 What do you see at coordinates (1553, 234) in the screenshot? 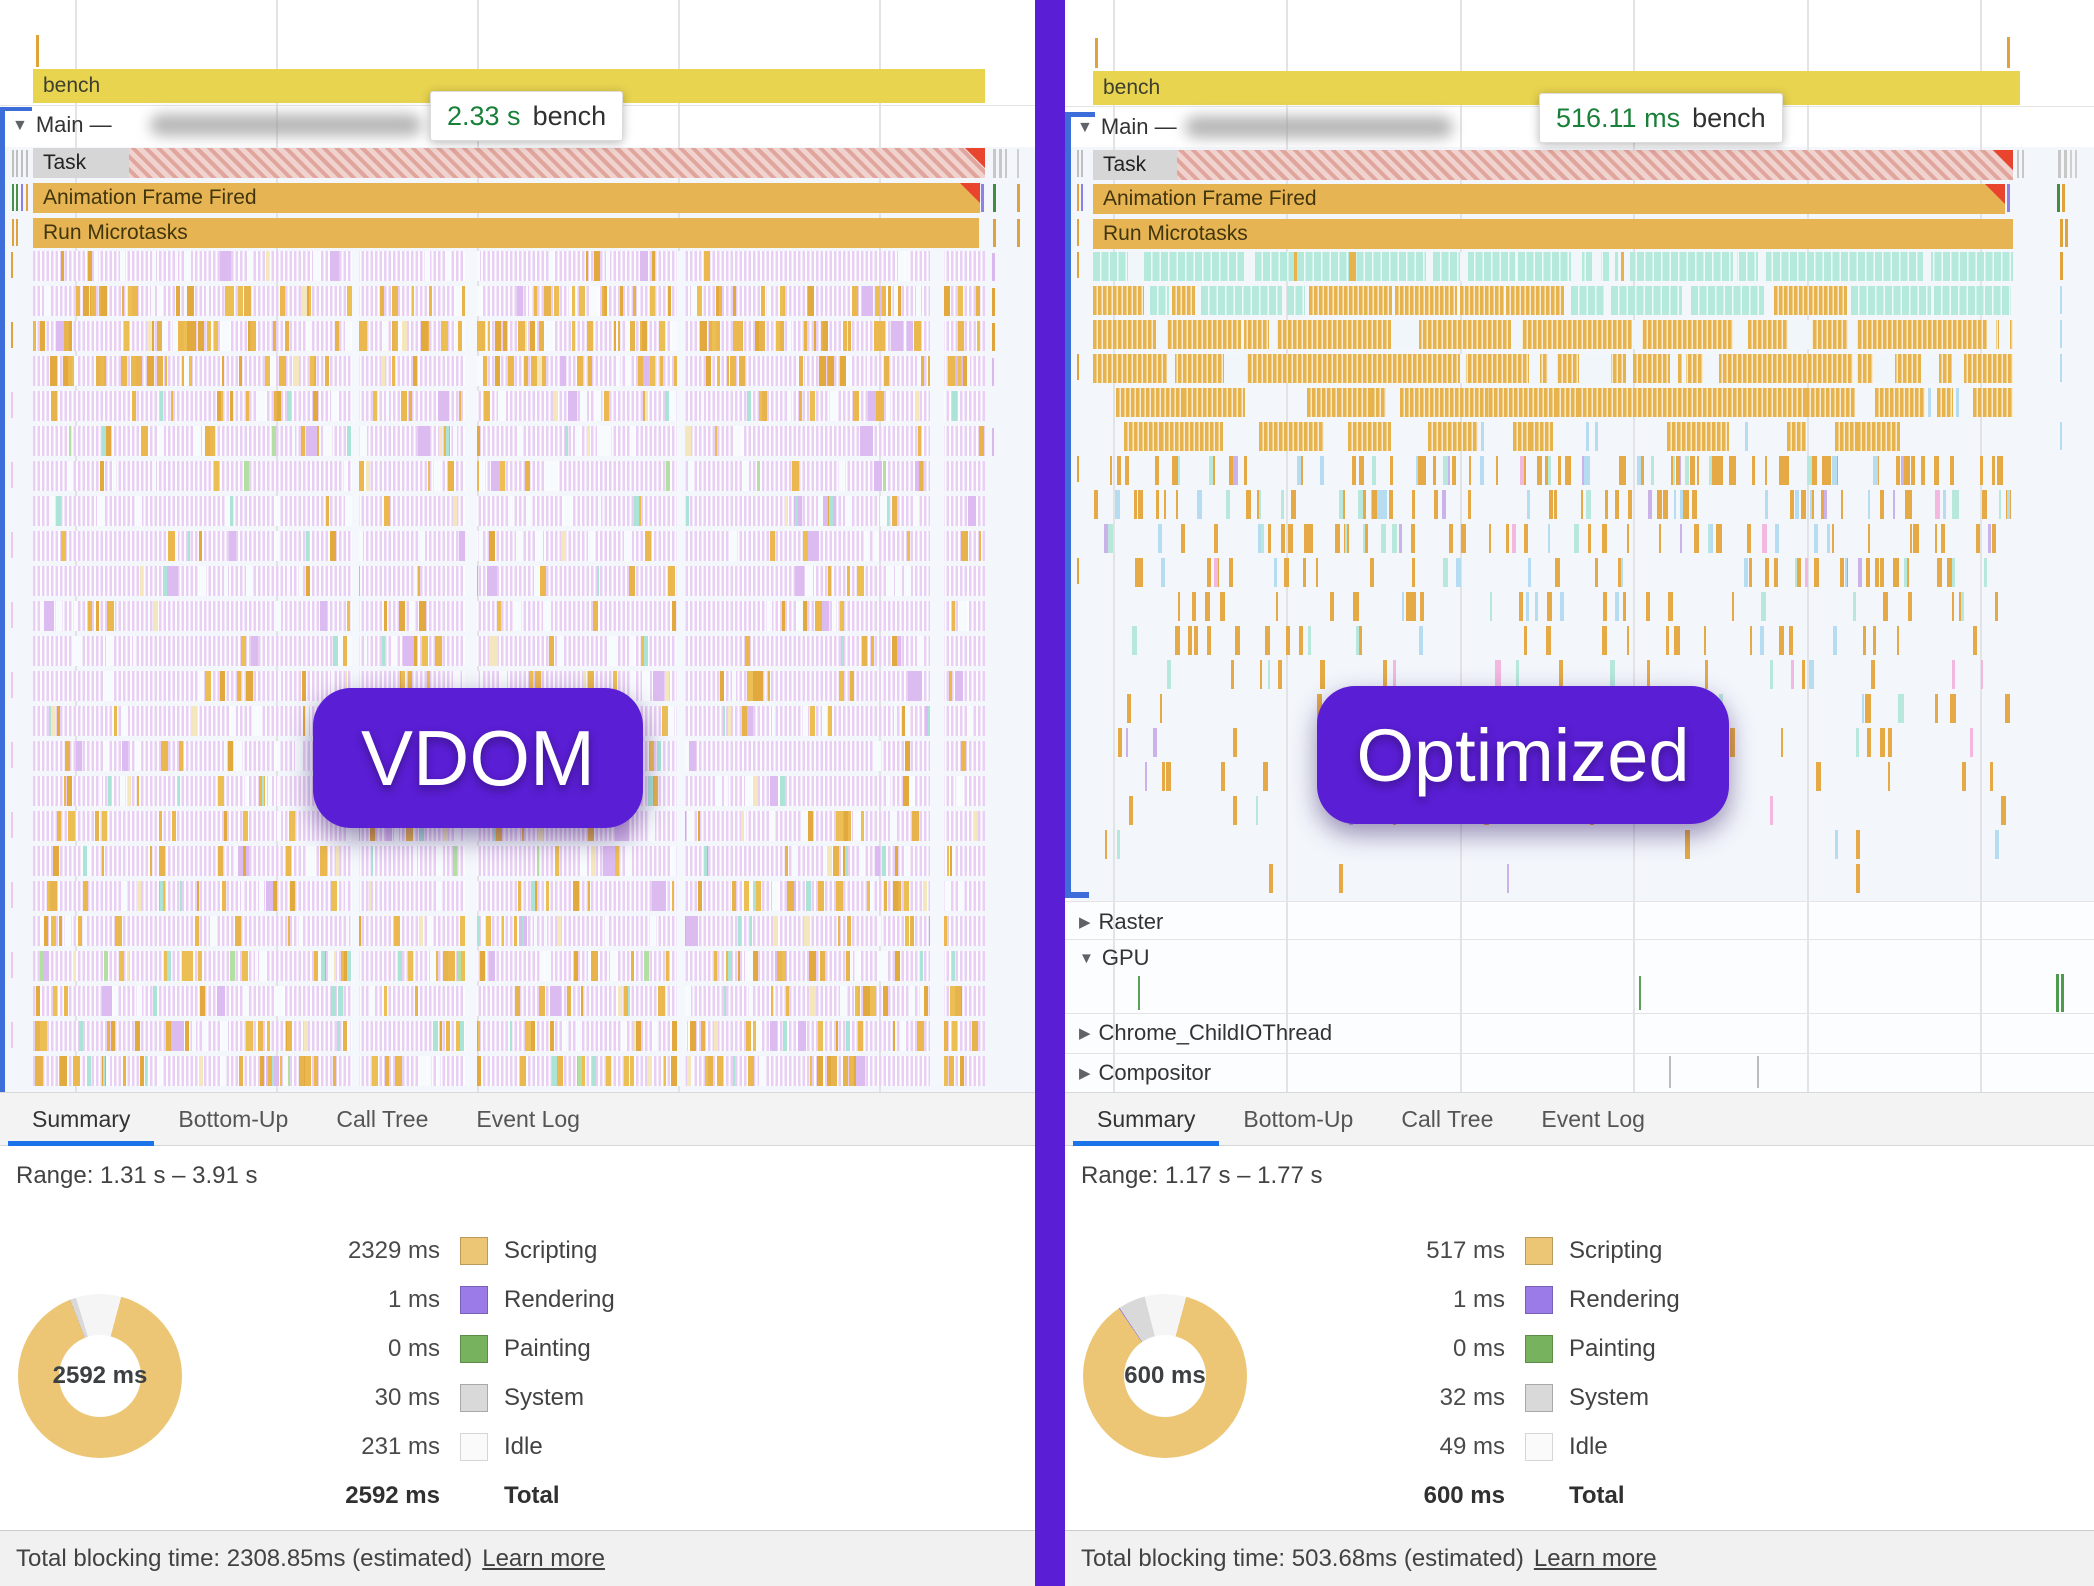
I see `run-microtasks-bar: Run Microtasks` at bounding box center [1553, 234].